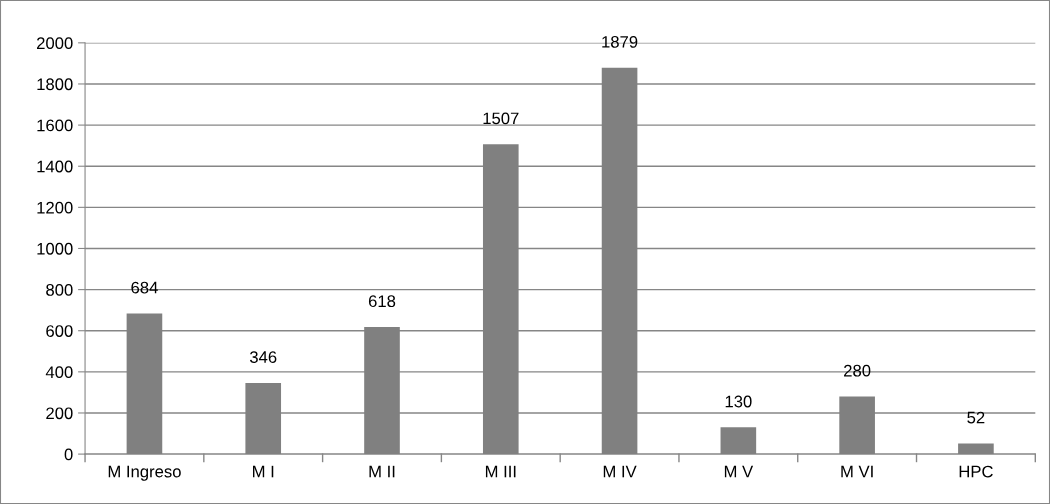  Describe the element at coordinates (55, 125) in the screenshot. I see `y-tick-label: 1600` at that location.